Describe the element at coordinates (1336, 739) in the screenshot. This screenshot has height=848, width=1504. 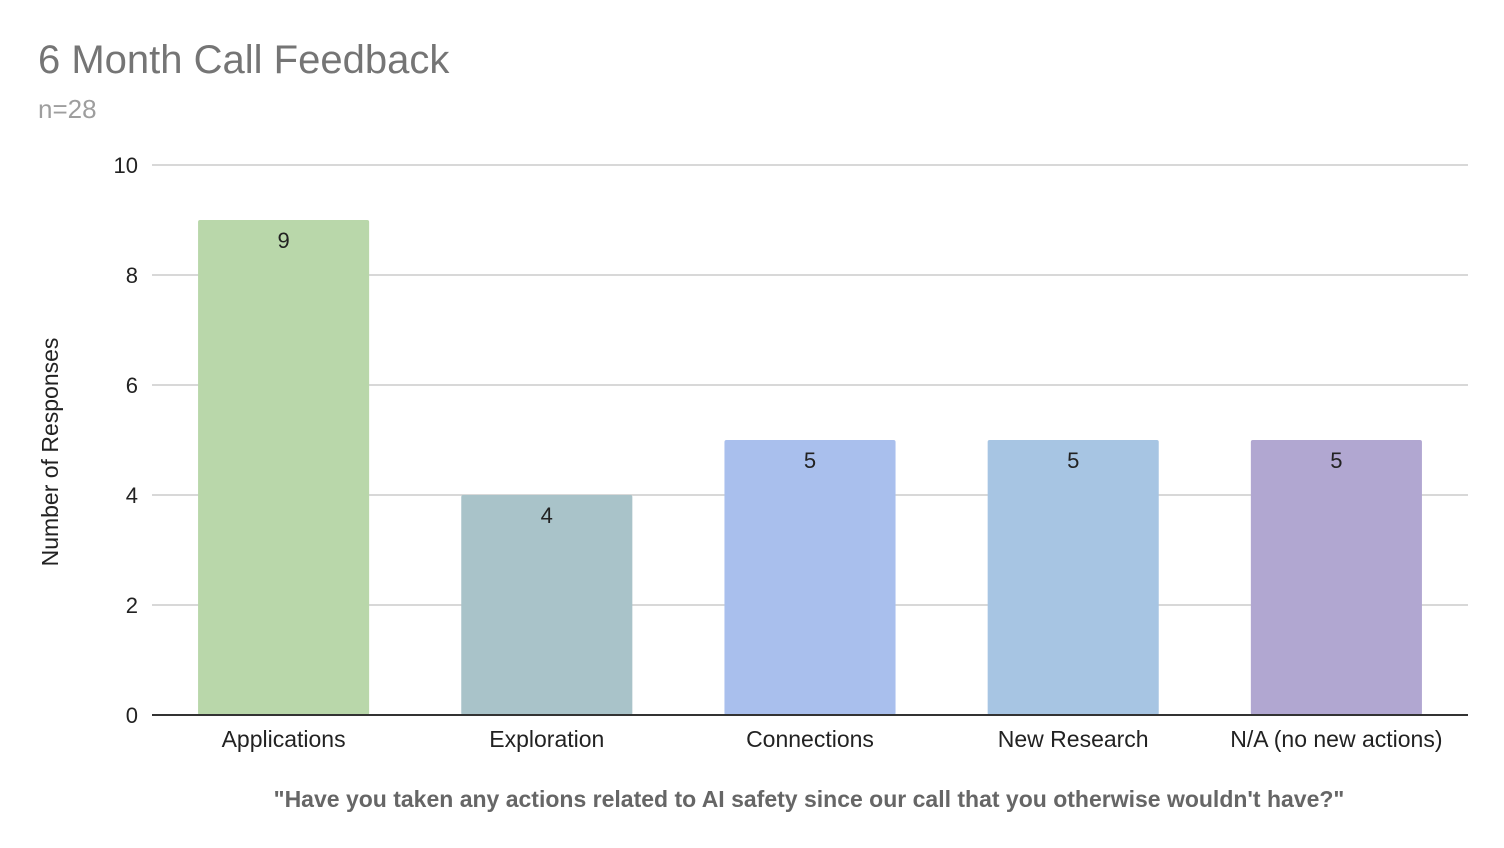
I see `x-category-label: N/A (no new actions)` at that location.